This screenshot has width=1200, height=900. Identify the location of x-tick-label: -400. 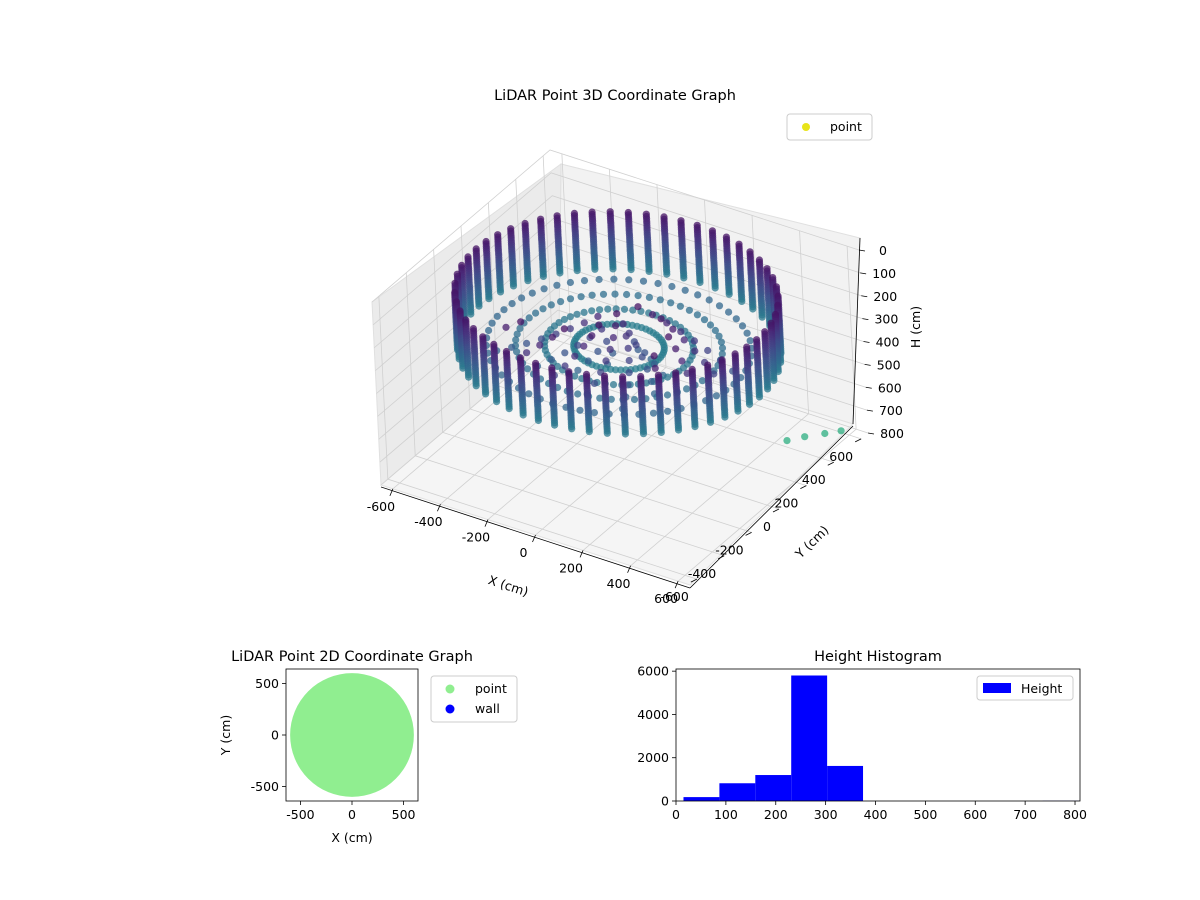
(428, 521).